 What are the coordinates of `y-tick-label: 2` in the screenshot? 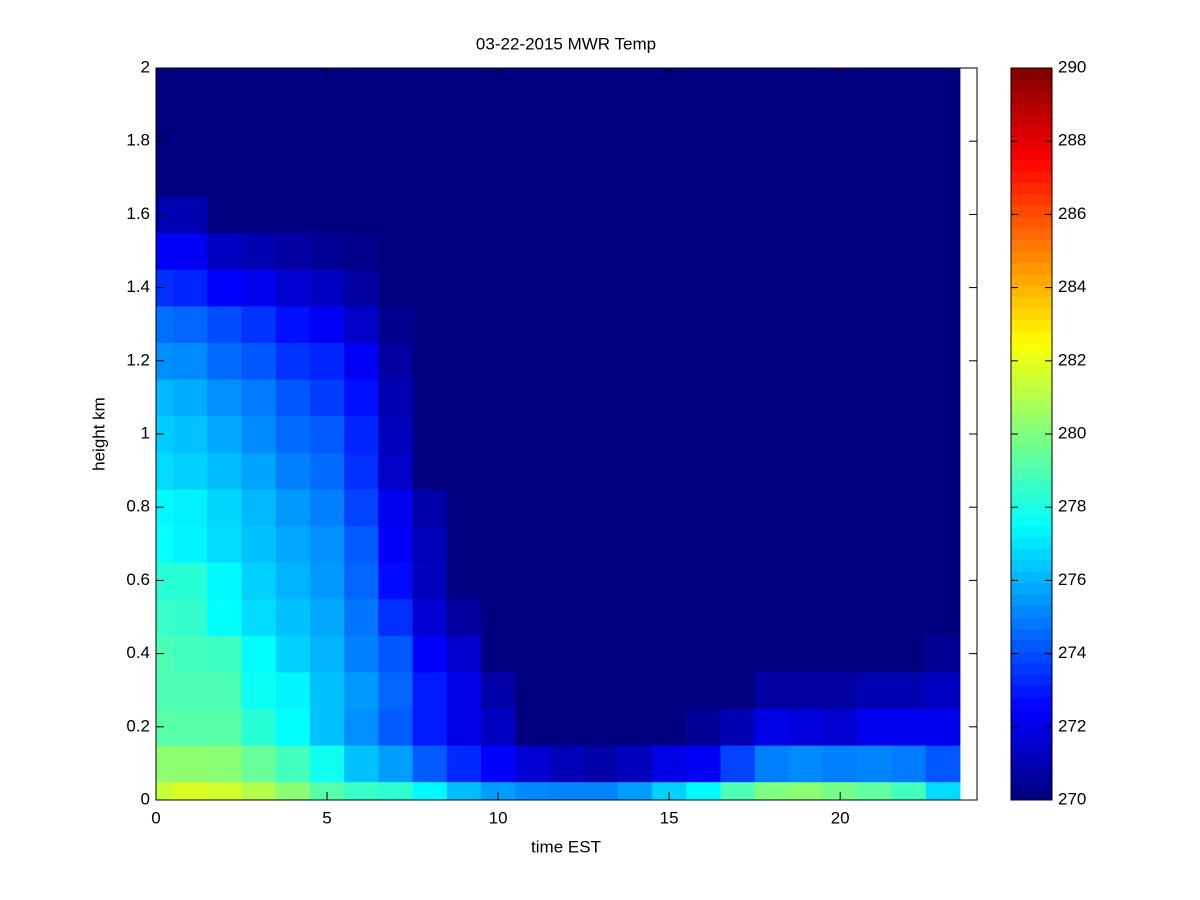 It's located at (145, 66).